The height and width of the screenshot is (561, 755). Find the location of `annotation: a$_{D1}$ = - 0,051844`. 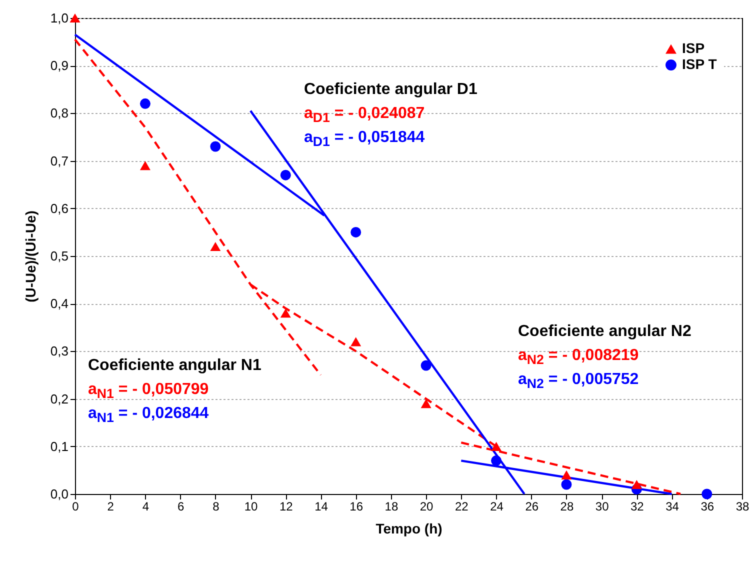

annotation: a$_{D1}$ = - 0,051844 is located at coordinates (364, 140).